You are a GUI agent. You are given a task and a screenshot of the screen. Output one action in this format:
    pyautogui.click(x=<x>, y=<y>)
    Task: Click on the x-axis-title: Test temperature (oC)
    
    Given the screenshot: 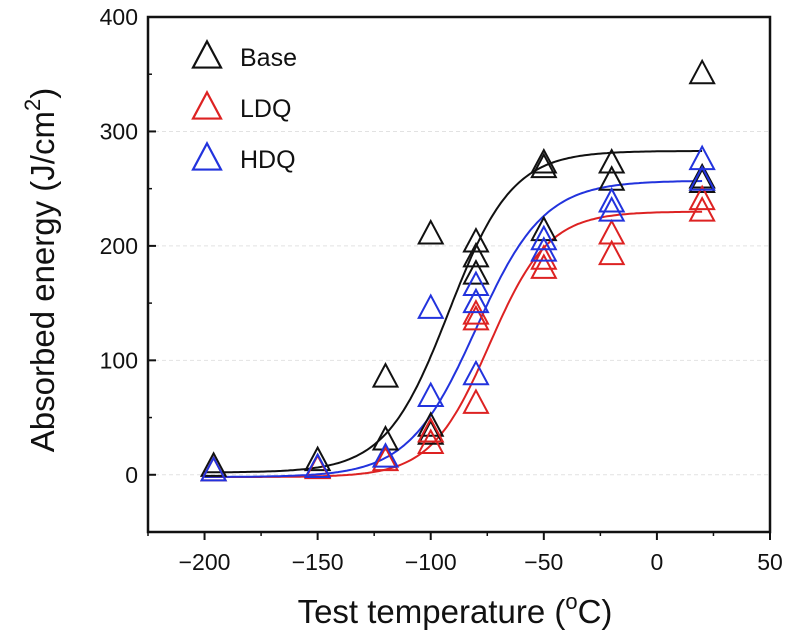 What is the action you would take?
    pyautogui.click(x=455, y=609)
    